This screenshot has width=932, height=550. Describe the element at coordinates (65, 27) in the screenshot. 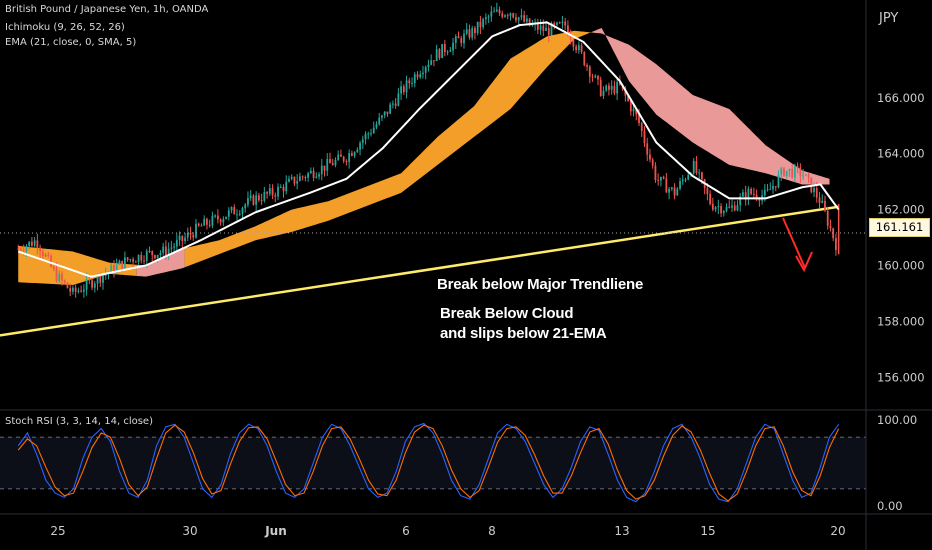

I see `ichimoku-legend: Ichimoku (9, 26, 52, 26)` at that location.